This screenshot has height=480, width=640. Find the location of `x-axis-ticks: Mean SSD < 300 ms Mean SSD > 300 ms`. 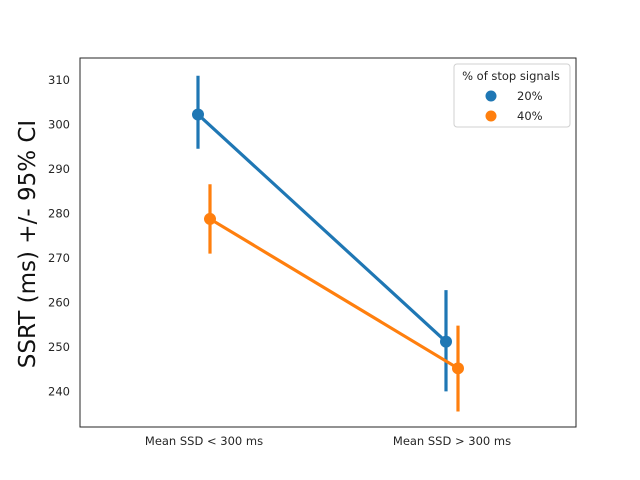

x-axis-ticks: Mean SSD < 300 ms Mean SSD > 300 ms is located at coordinates (328, 441).